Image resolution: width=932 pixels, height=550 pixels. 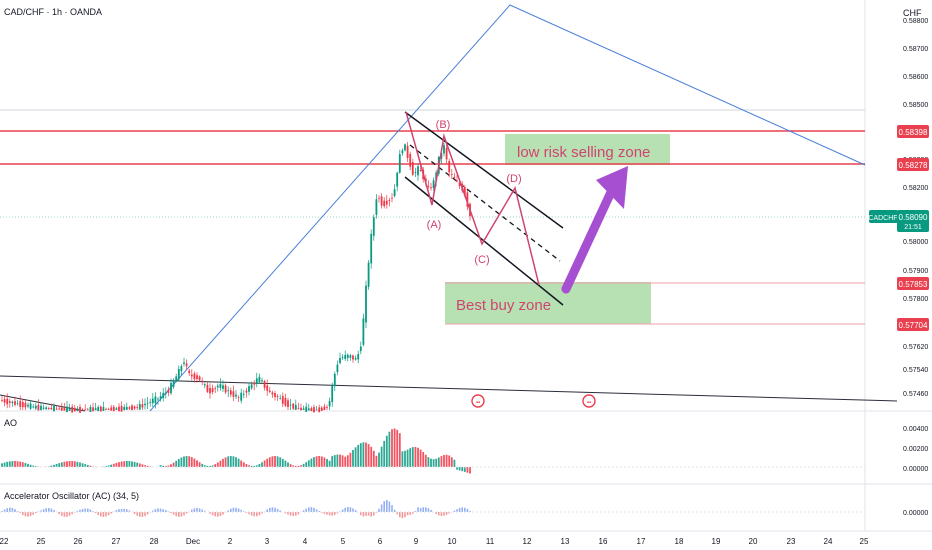 What do you see at coordinates (449, 388) in the screenshot?
I see `trend-line-black` at bounding box center [449, 388].